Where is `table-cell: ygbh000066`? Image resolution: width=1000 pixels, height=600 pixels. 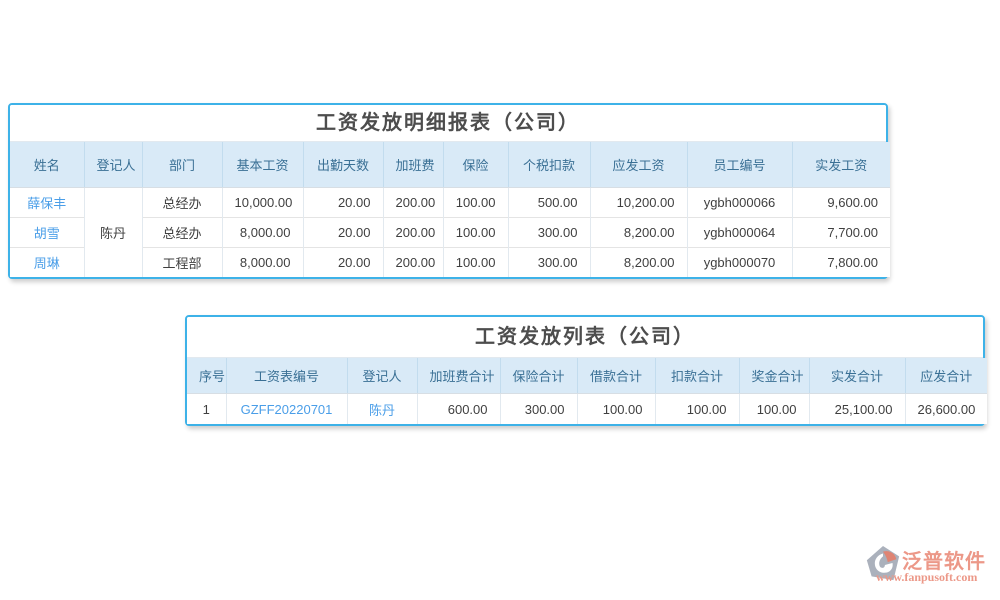
table-cell: ygbh000066 is located at coordinates (739, 202).